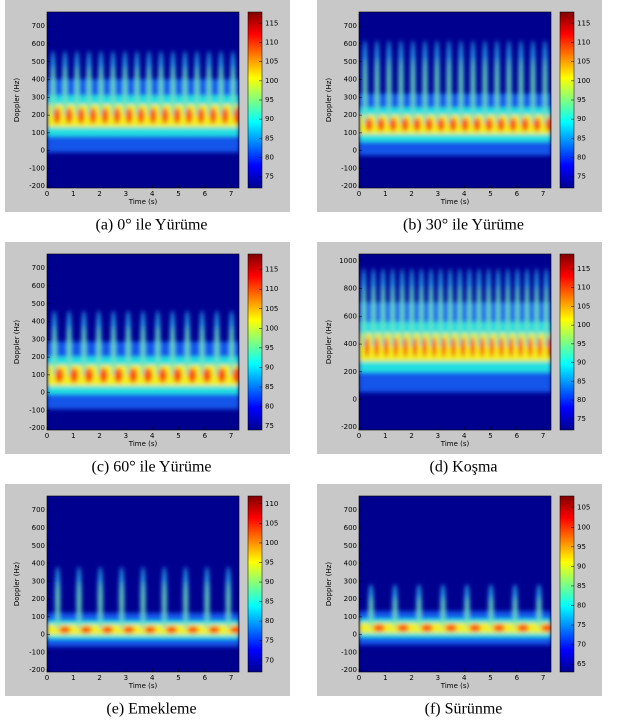 This screenshot has width=622, height=728. What do you see at coordinates (455, 444) in the screenshot?
I see `x-axis-label: Time (s)` at bounding box center [455, 444].